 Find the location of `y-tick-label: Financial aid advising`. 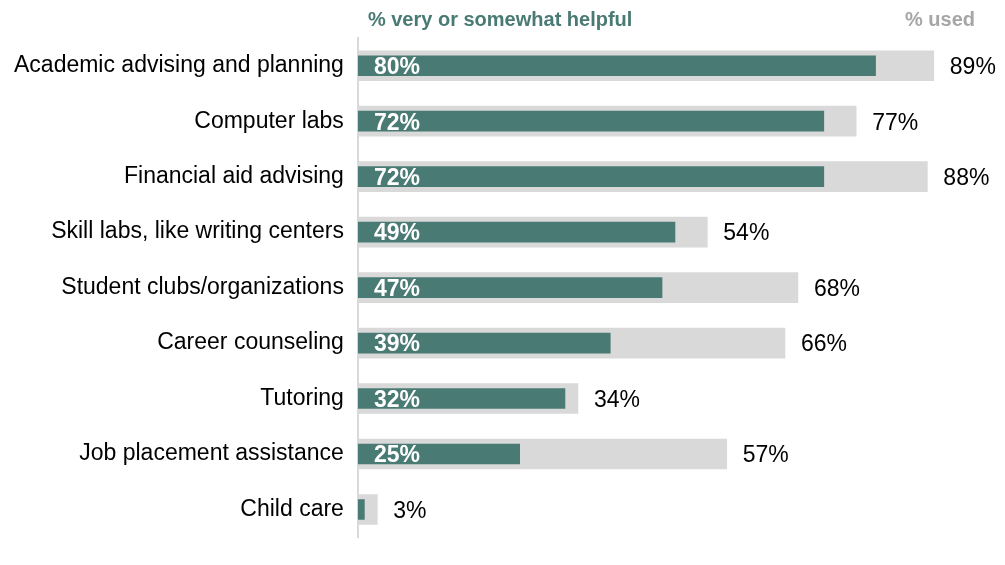

y-tick-label: Financial aid advising is located at coordinates (233, 175).